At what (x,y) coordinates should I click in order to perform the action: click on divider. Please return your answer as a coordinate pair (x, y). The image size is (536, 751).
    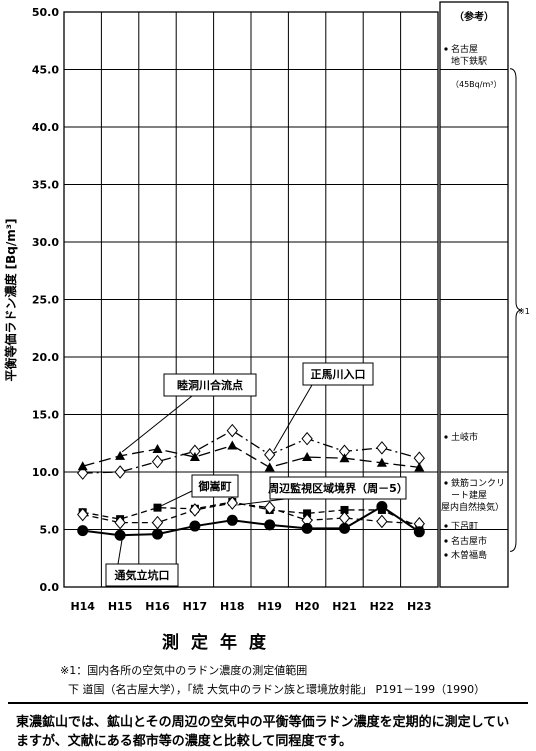
    Looking at the image, I should click on (268, 703).